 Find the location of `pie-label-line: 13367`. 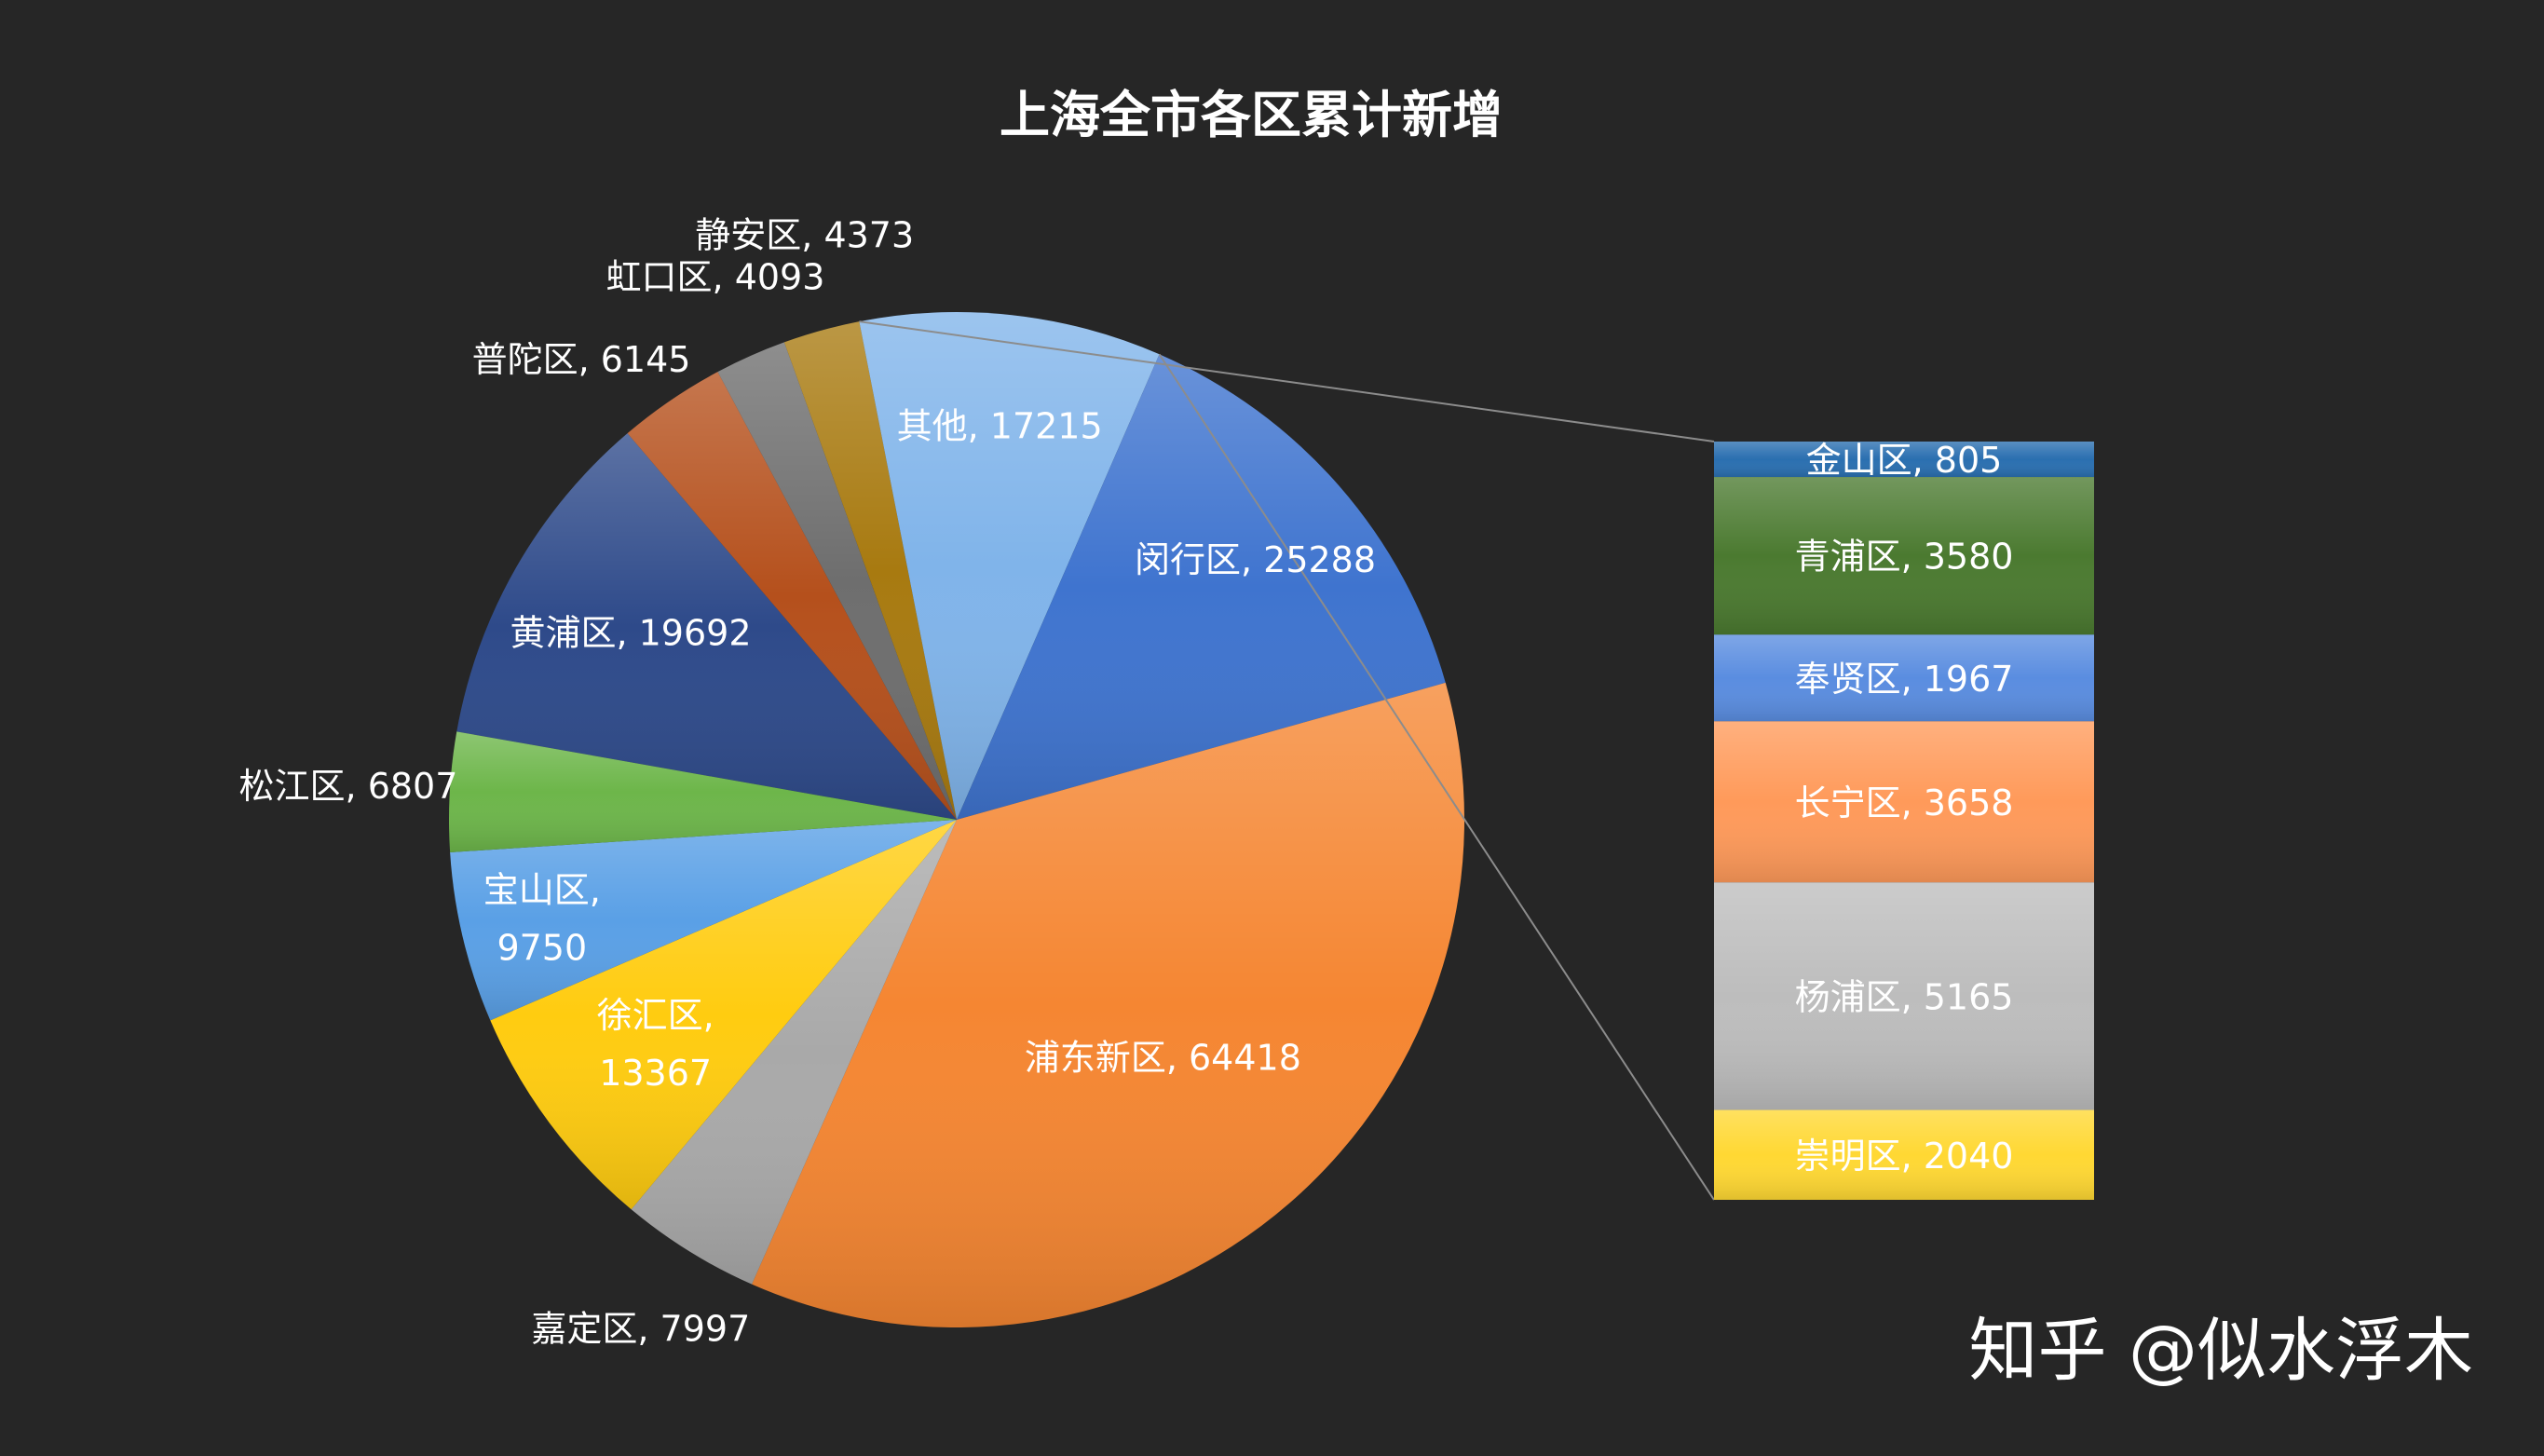

pie-label-line: 13367 is located at coordinates (655, 1073).